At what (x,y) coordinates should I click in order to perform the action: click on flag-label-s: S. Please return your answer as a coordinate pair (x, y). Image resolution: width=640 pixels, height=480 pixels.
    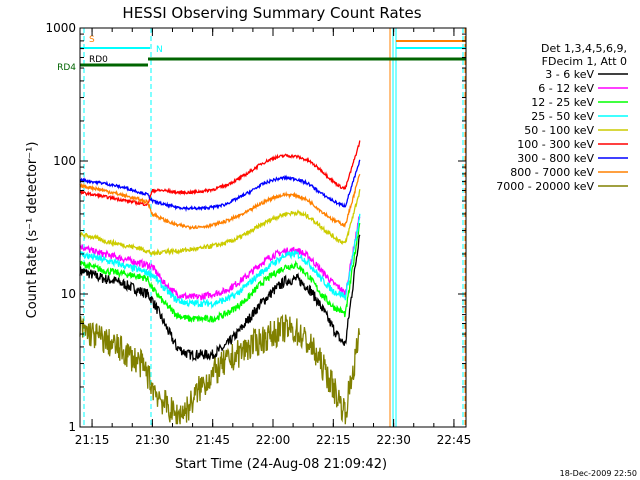
    Looking at the image, I should click on (92, 40).